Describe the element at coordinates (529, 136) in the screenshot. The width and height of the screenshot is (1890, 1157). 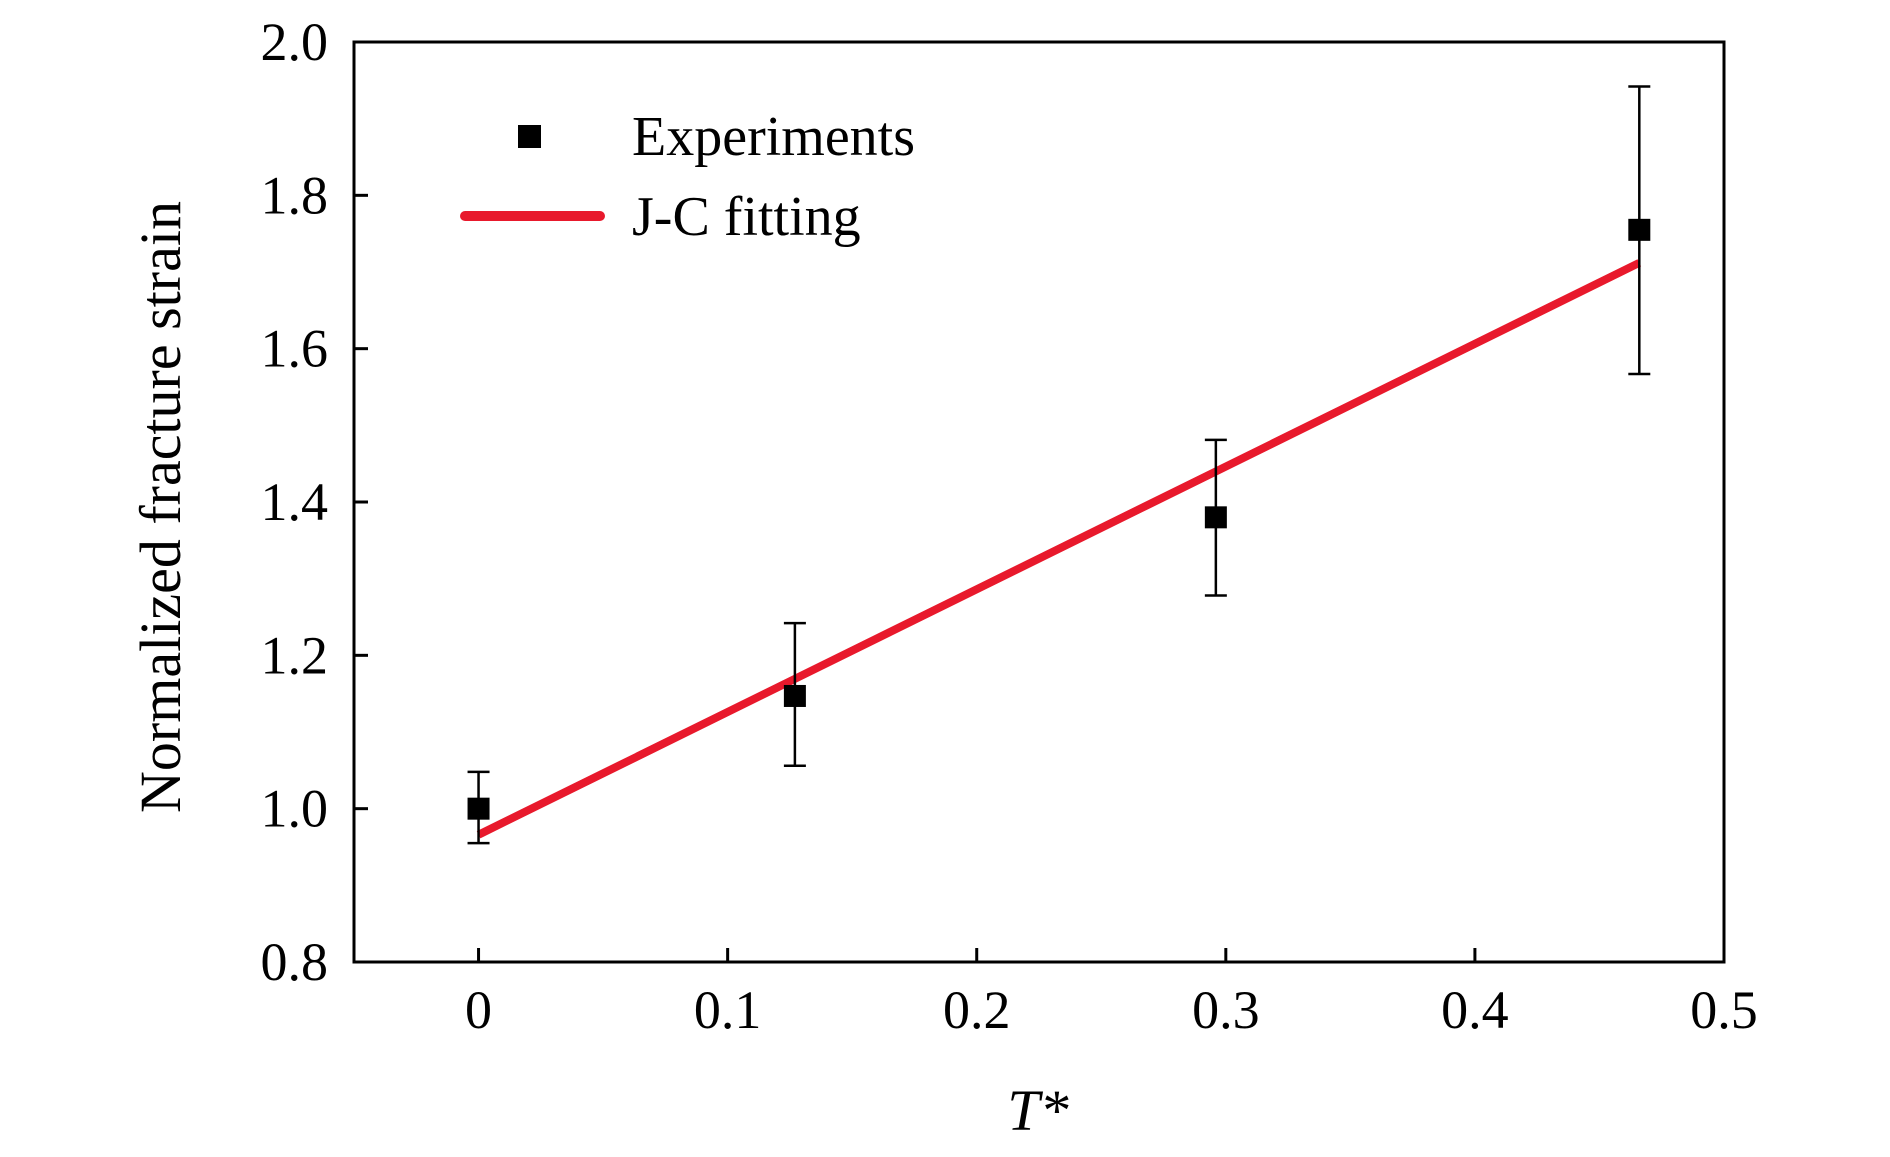
I see `legend-marker-experiments` at that location.